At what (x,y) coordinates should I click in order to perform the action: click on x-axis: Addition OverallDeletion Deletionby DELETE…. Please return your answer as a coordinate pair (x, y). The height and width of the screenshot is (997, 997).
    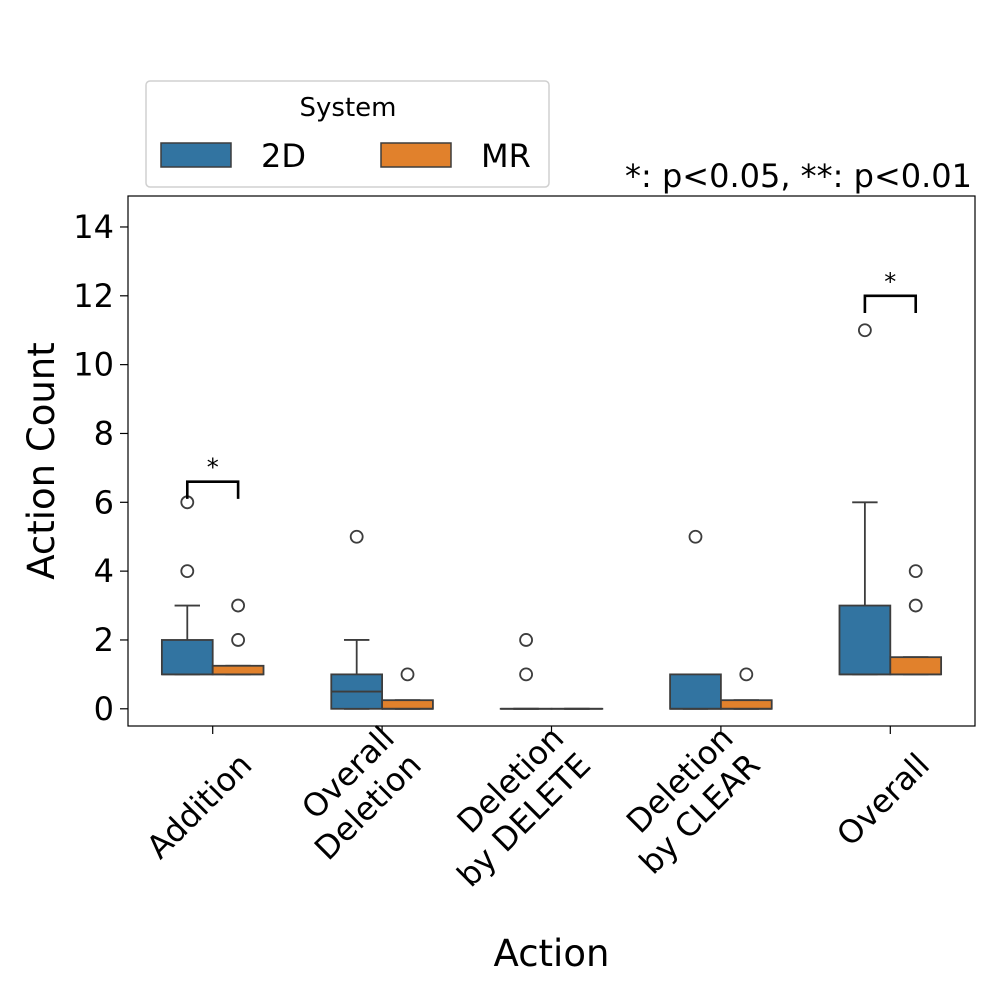
    Looking at the image, I should click on (538, 806).